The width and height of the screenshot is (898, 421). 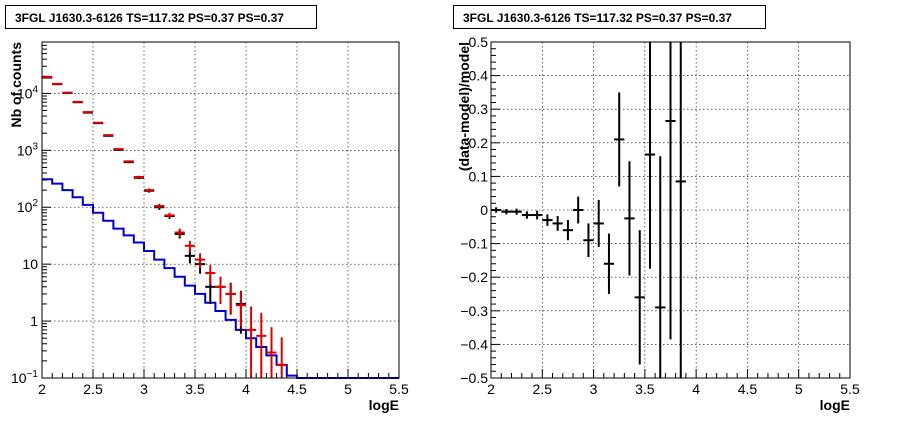 I want to click on residuals-y-axis-label: (data-model)/model, so click(x=464, y=106).